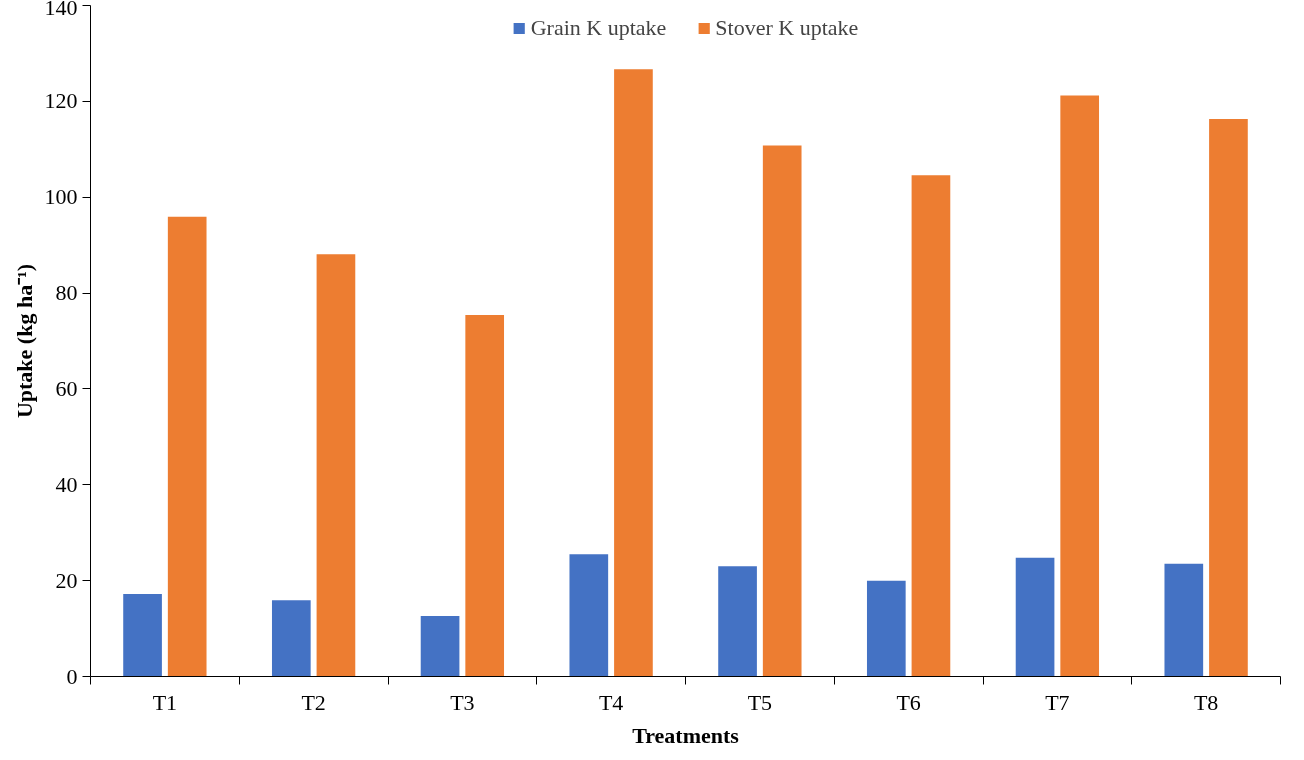  I want to click on y-tick-label: 60, so click(66, 388).